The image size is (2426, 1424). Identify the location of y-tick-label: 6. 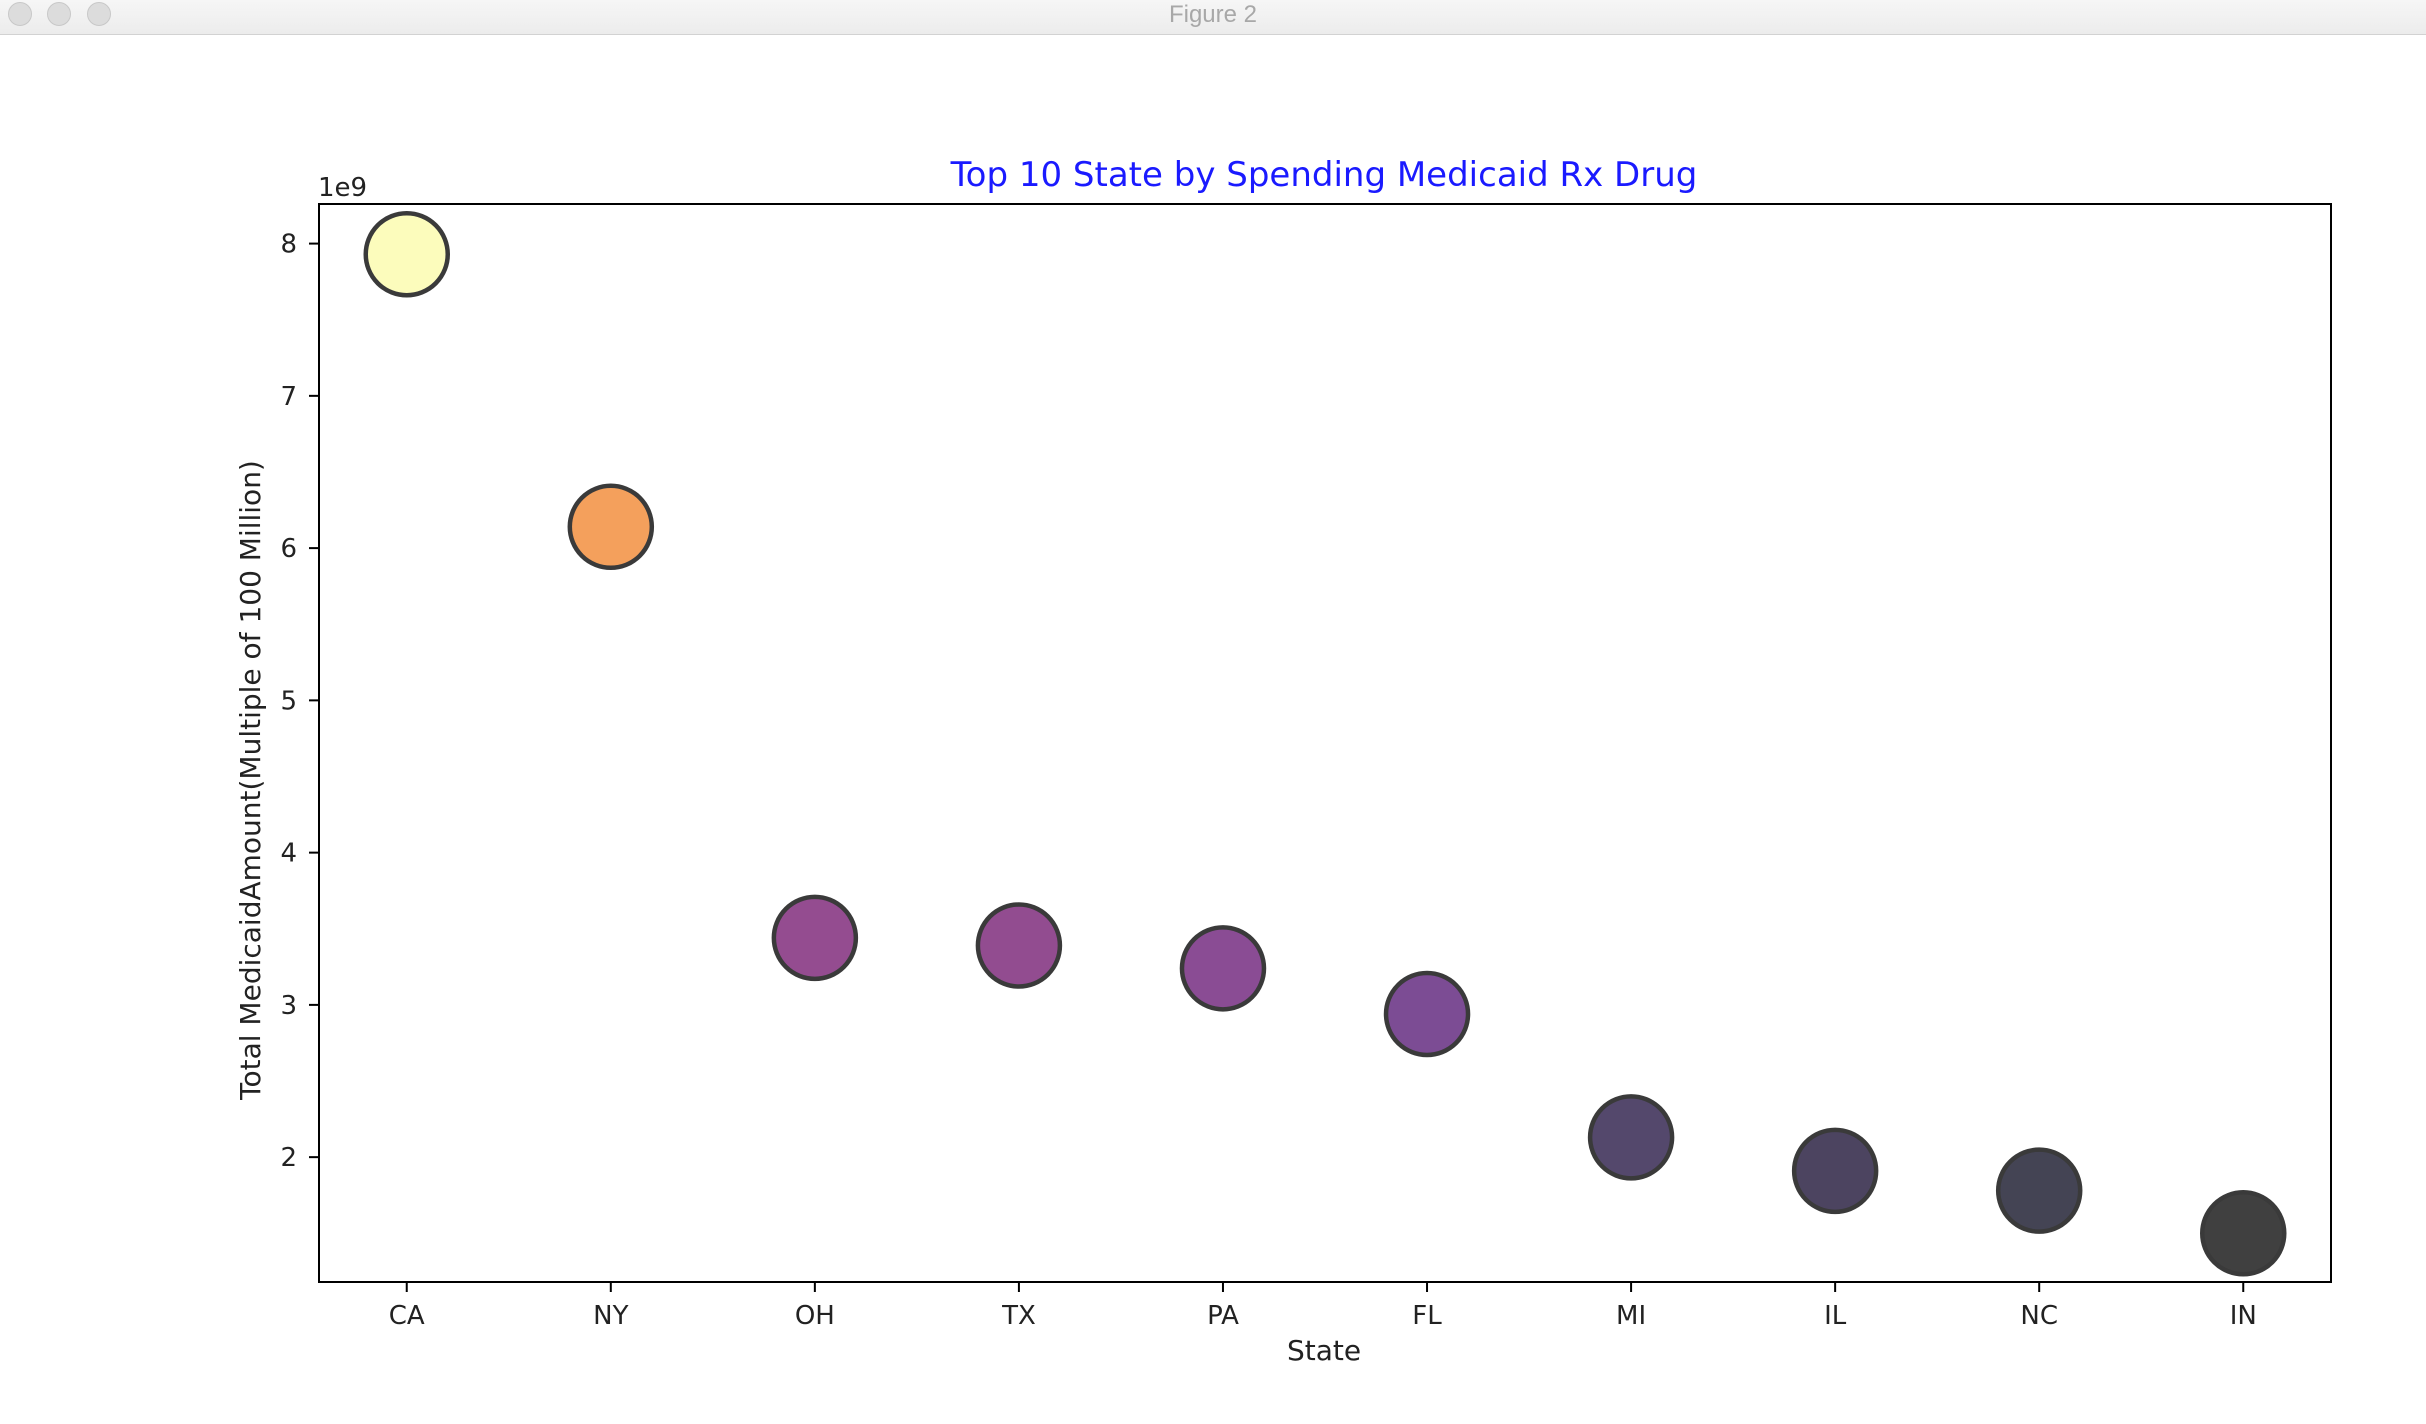
(288, 549).